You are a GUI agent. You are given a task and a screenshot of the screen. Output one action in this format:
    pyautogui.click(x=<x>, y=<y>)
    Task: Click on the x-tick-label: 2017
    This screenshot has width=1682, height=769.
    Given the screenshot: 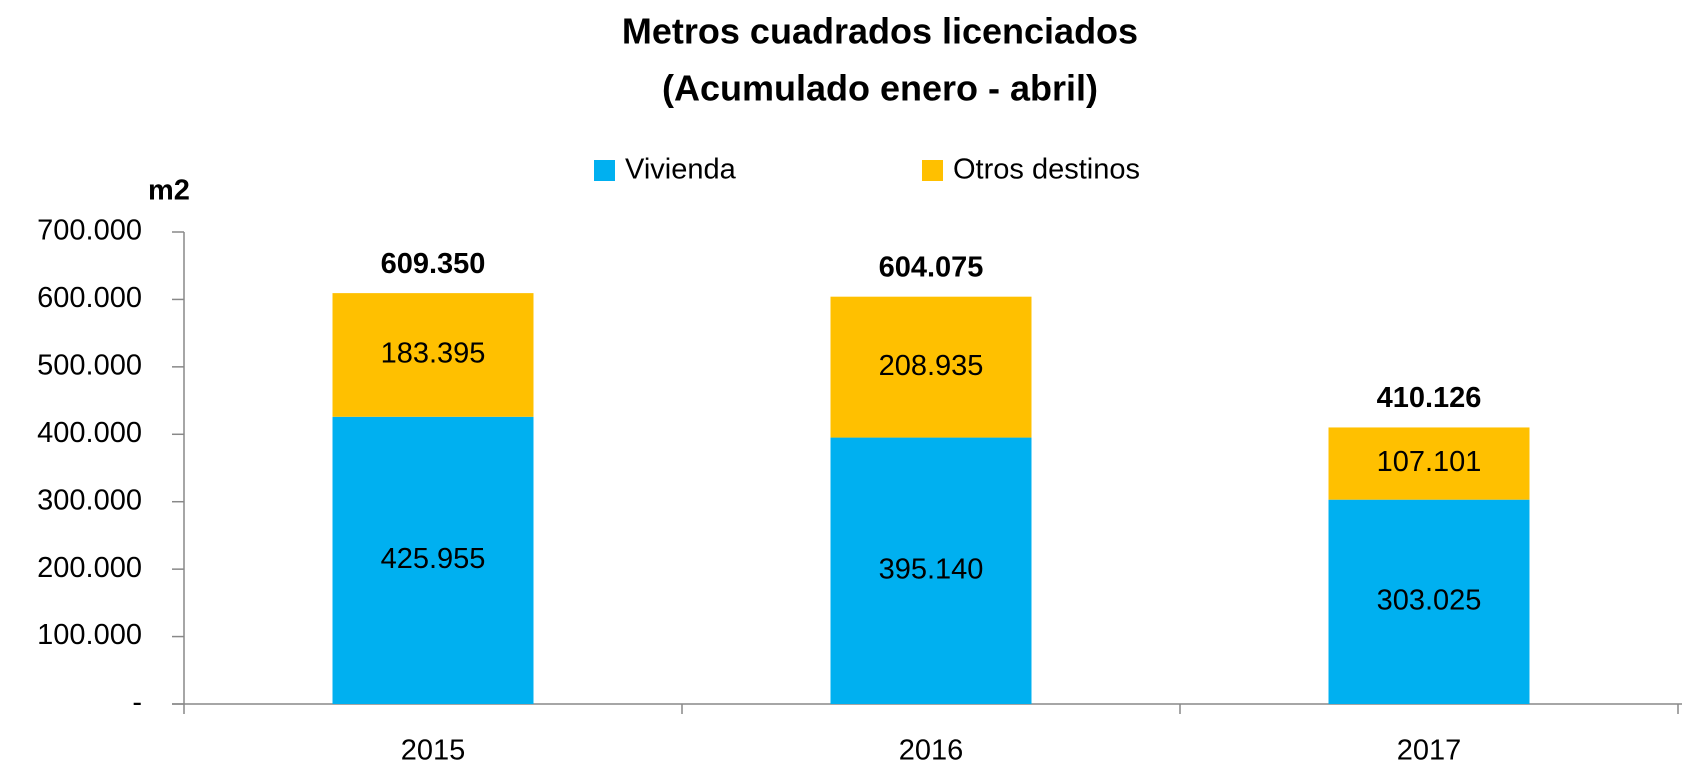 What is the action you would take?
    pyautogui.click(x=1429, y=751)
    